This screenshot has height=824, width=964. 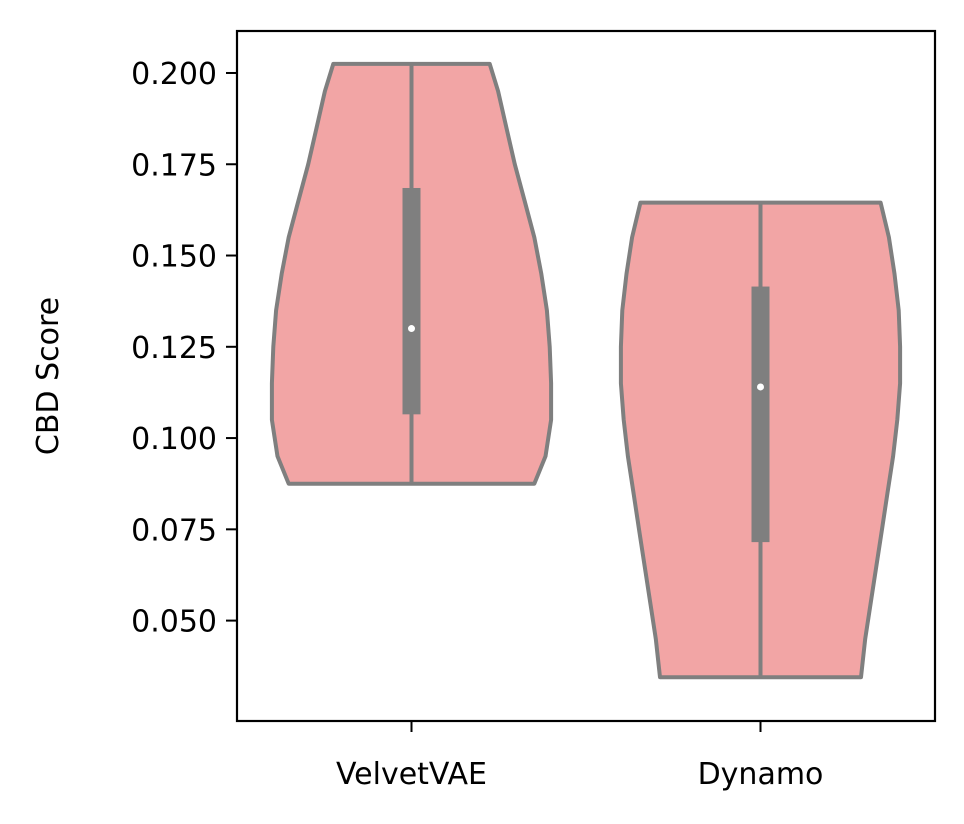 I want to click on y-tick-label: 0.200, so click(x=174, y=74).